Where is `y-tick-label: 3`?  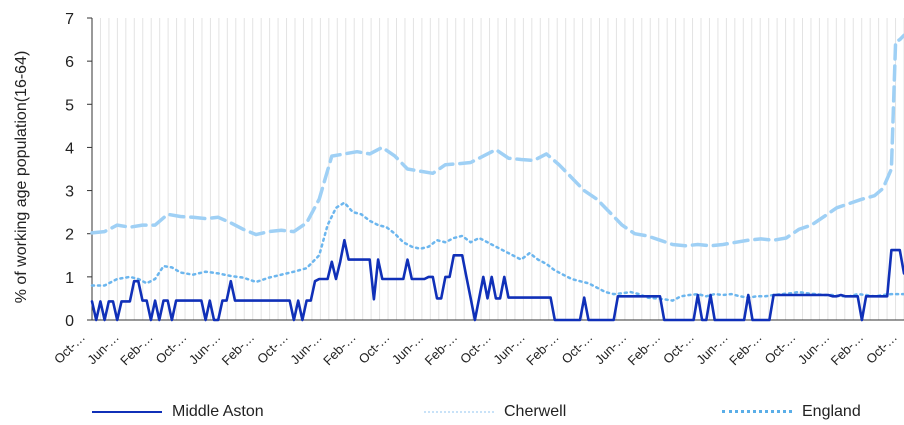 y-tick-label: 3 is located at coordinates (69, 192).